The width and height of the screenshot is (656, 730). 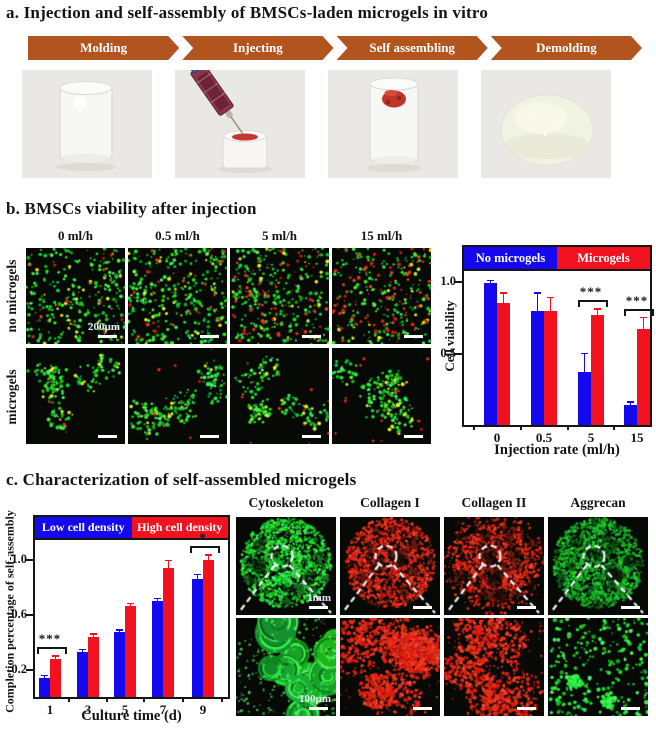 I want to click on photo-injecting, so click(x=240, y=124).